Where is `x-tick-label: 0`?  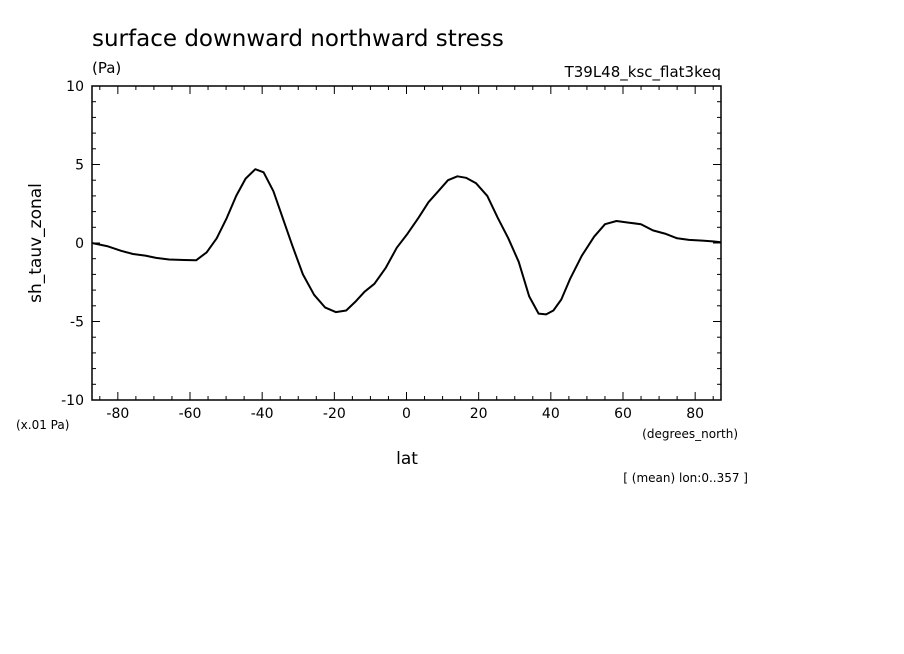 x-tick-label: 0 is located at coordinates (406, 414).